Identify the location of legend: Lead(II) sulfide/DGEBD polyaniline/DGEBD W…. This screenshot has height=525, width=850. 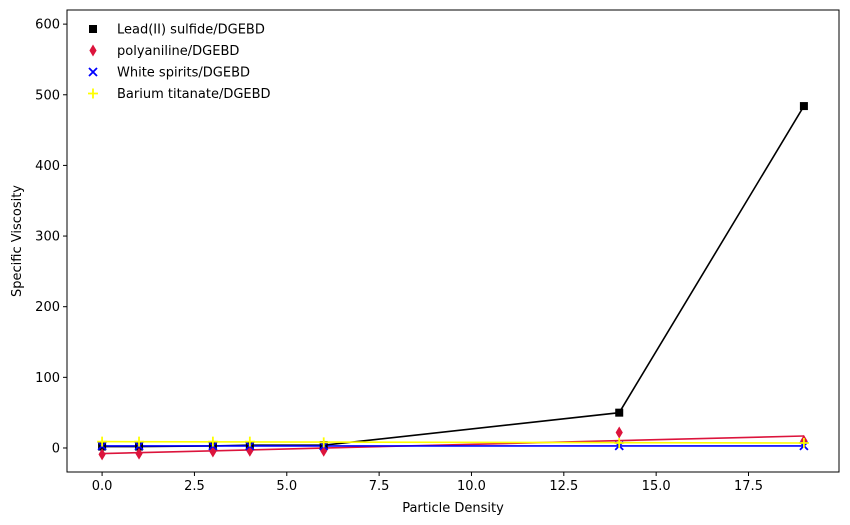
(179, 62).